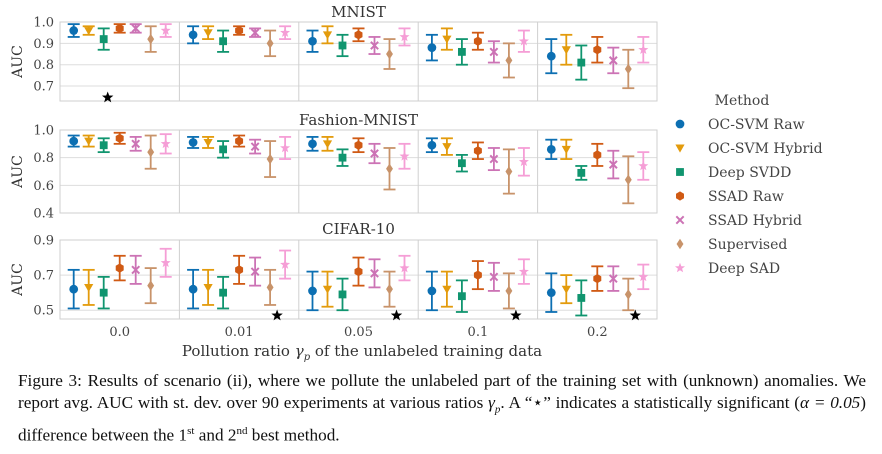  Describe the element at coordinates (744, 269) in the screenshot. I see `legend-label: Deep SAD` at that location.